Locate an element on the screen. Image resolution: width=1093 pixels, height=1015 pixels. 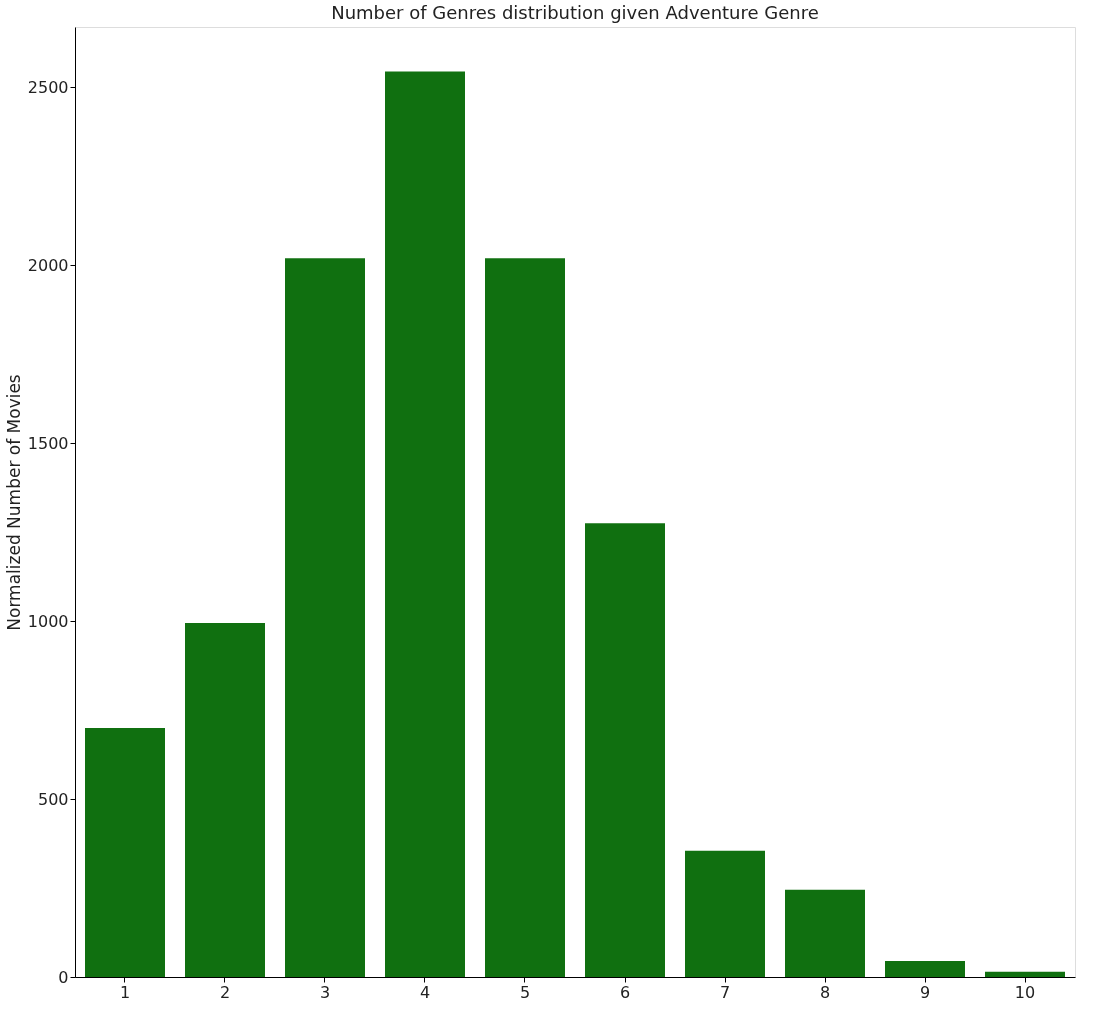
y-tick-label: 1500 is located at coordinates (48, 443).